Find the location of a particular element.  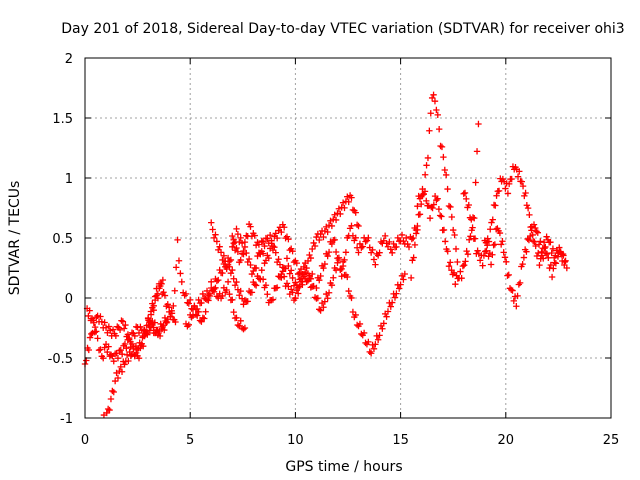

series-track-l is located at coordinates (514, 222).